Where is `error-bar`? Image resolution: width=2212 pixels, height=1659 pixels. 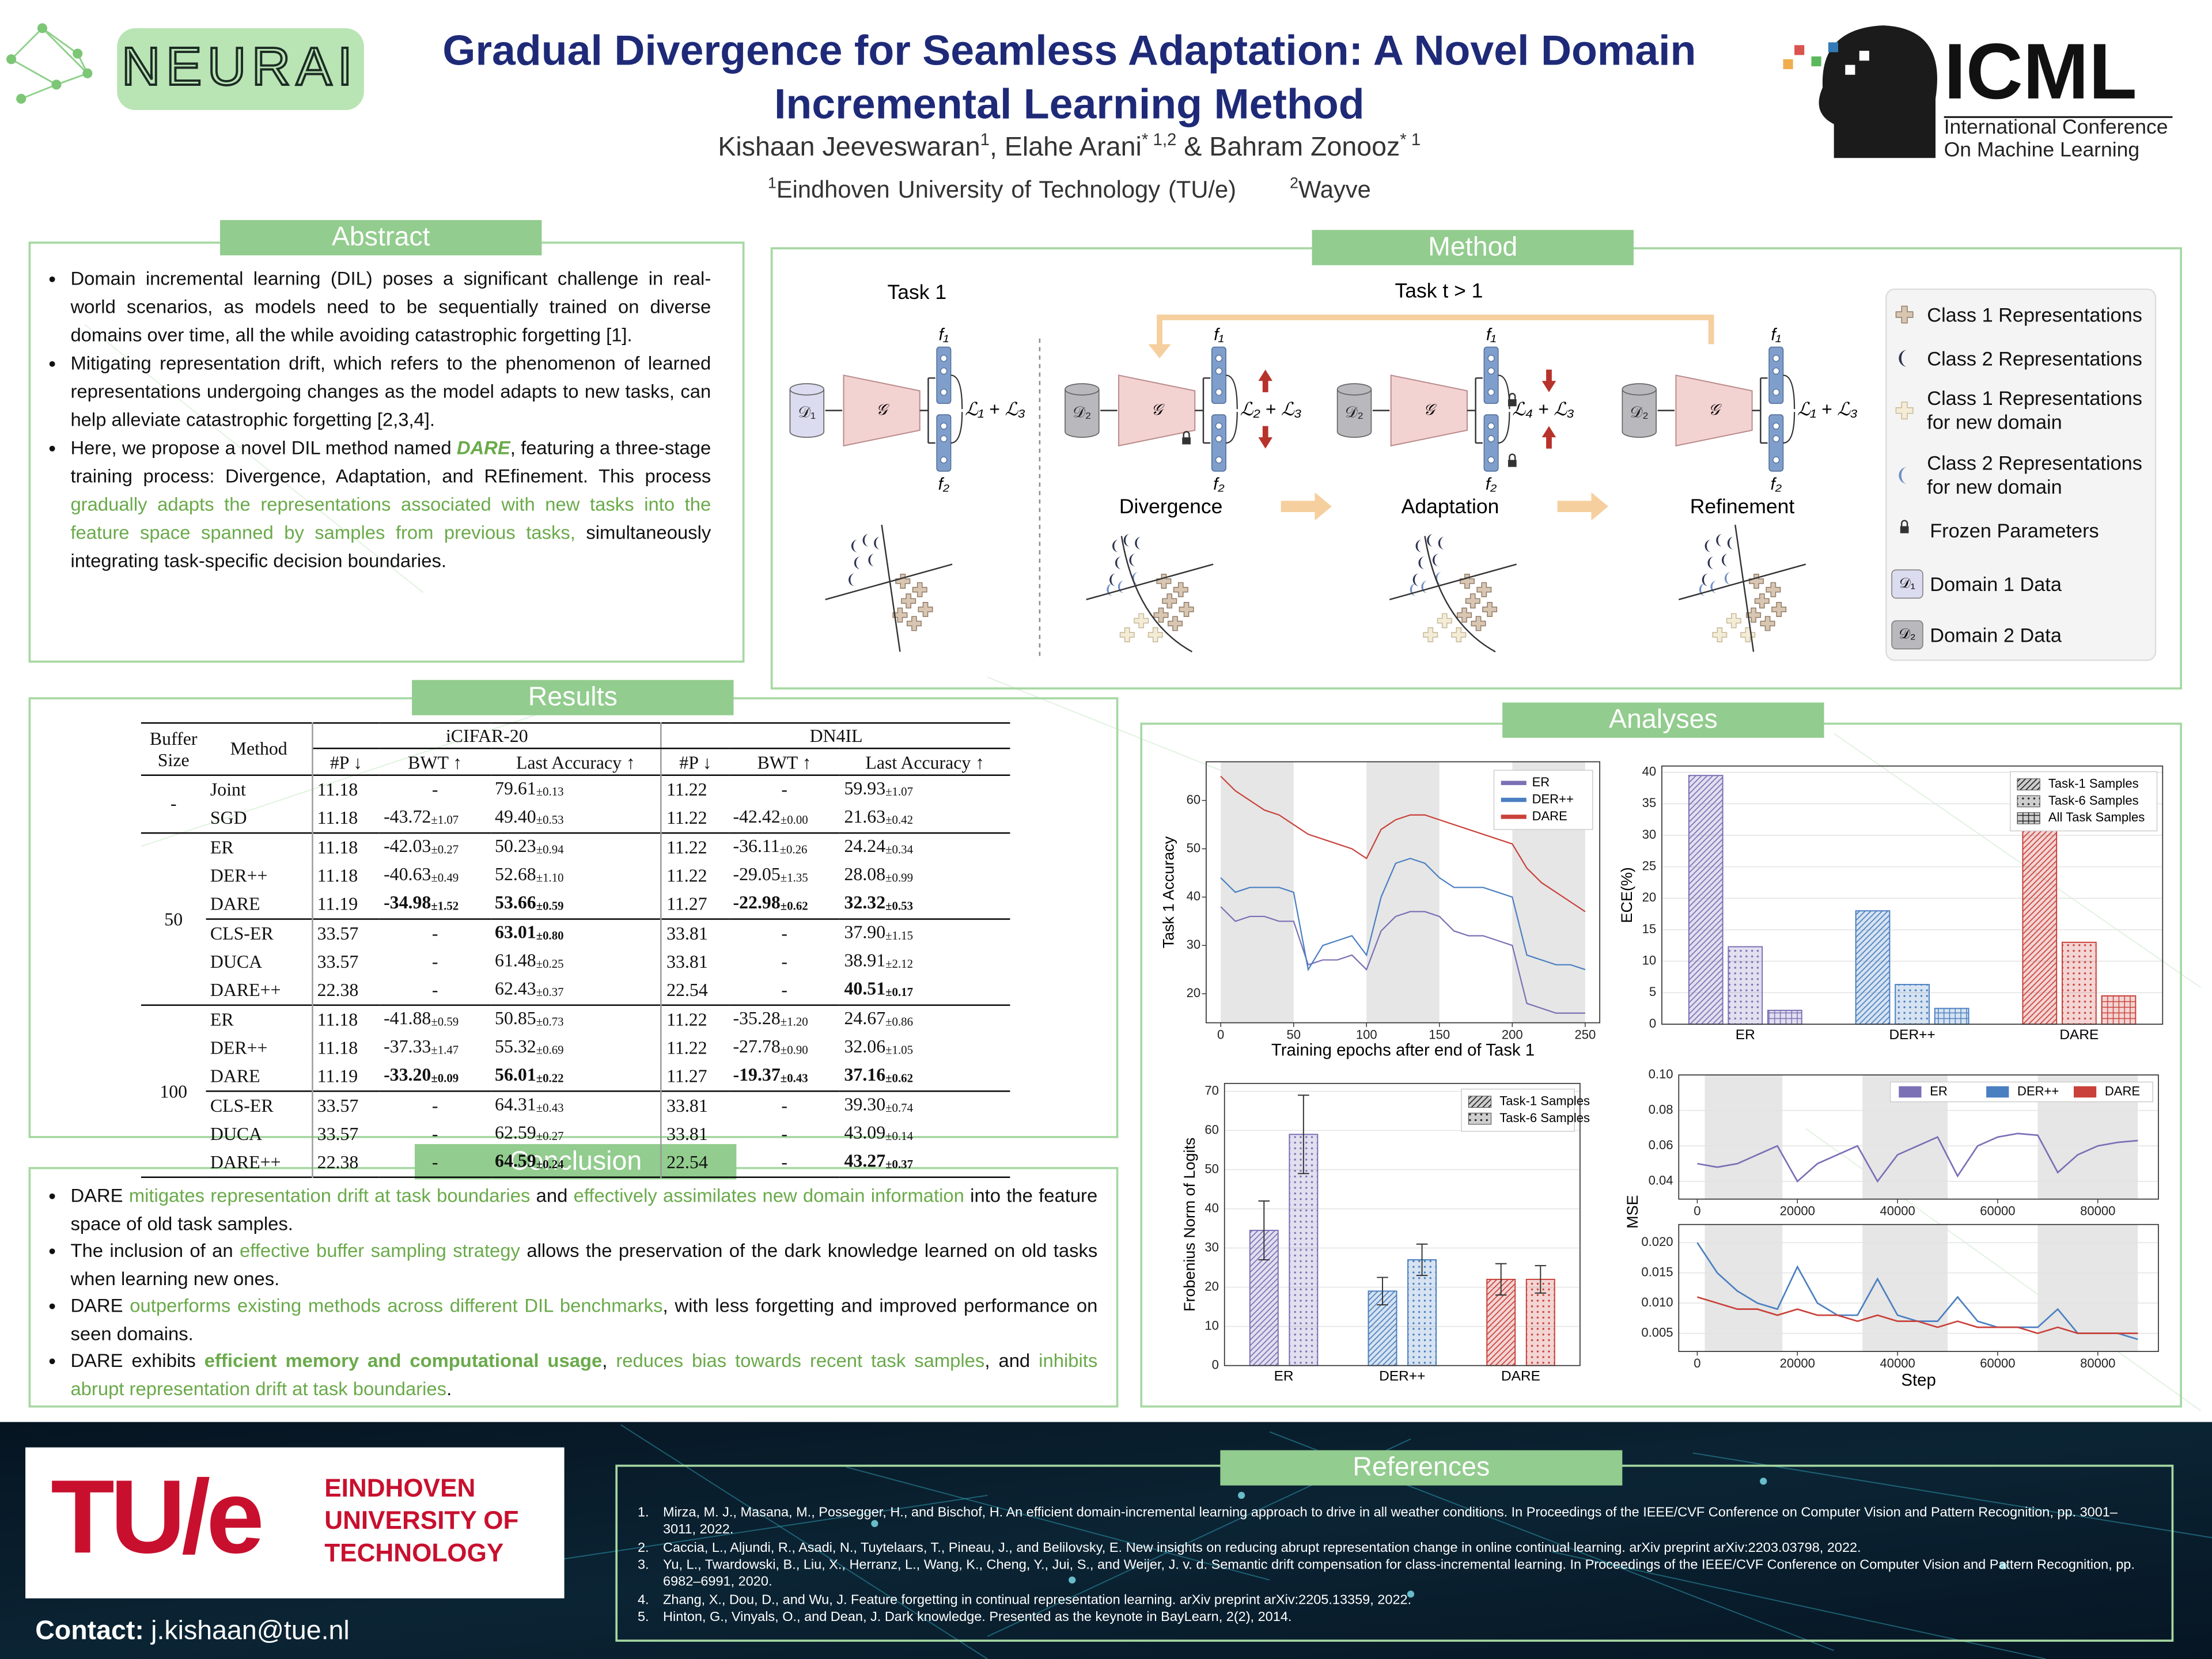 error-bar is located at coordinates (1501, 1279).